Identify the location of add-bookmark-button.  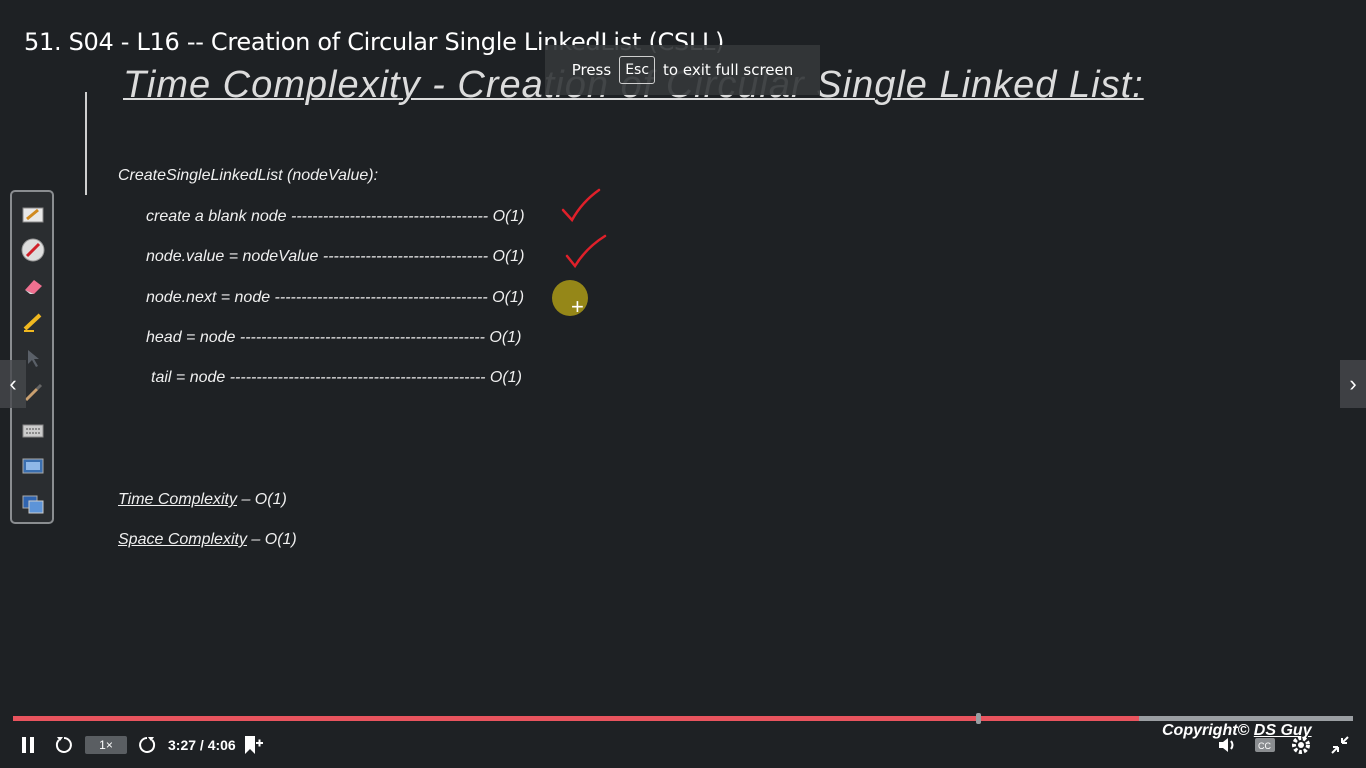
(253, 745).